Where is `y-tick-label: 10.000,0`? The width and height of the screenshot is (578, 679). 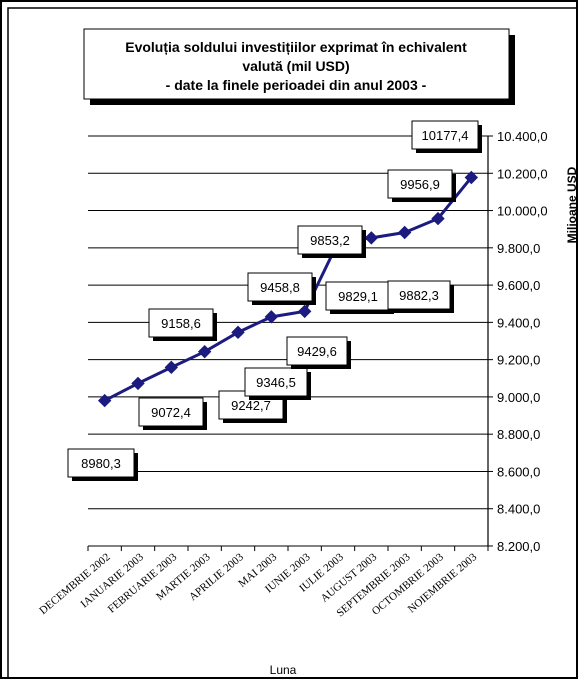
y-tick-label: 10.000,0 is located at coordinates (522, 211).